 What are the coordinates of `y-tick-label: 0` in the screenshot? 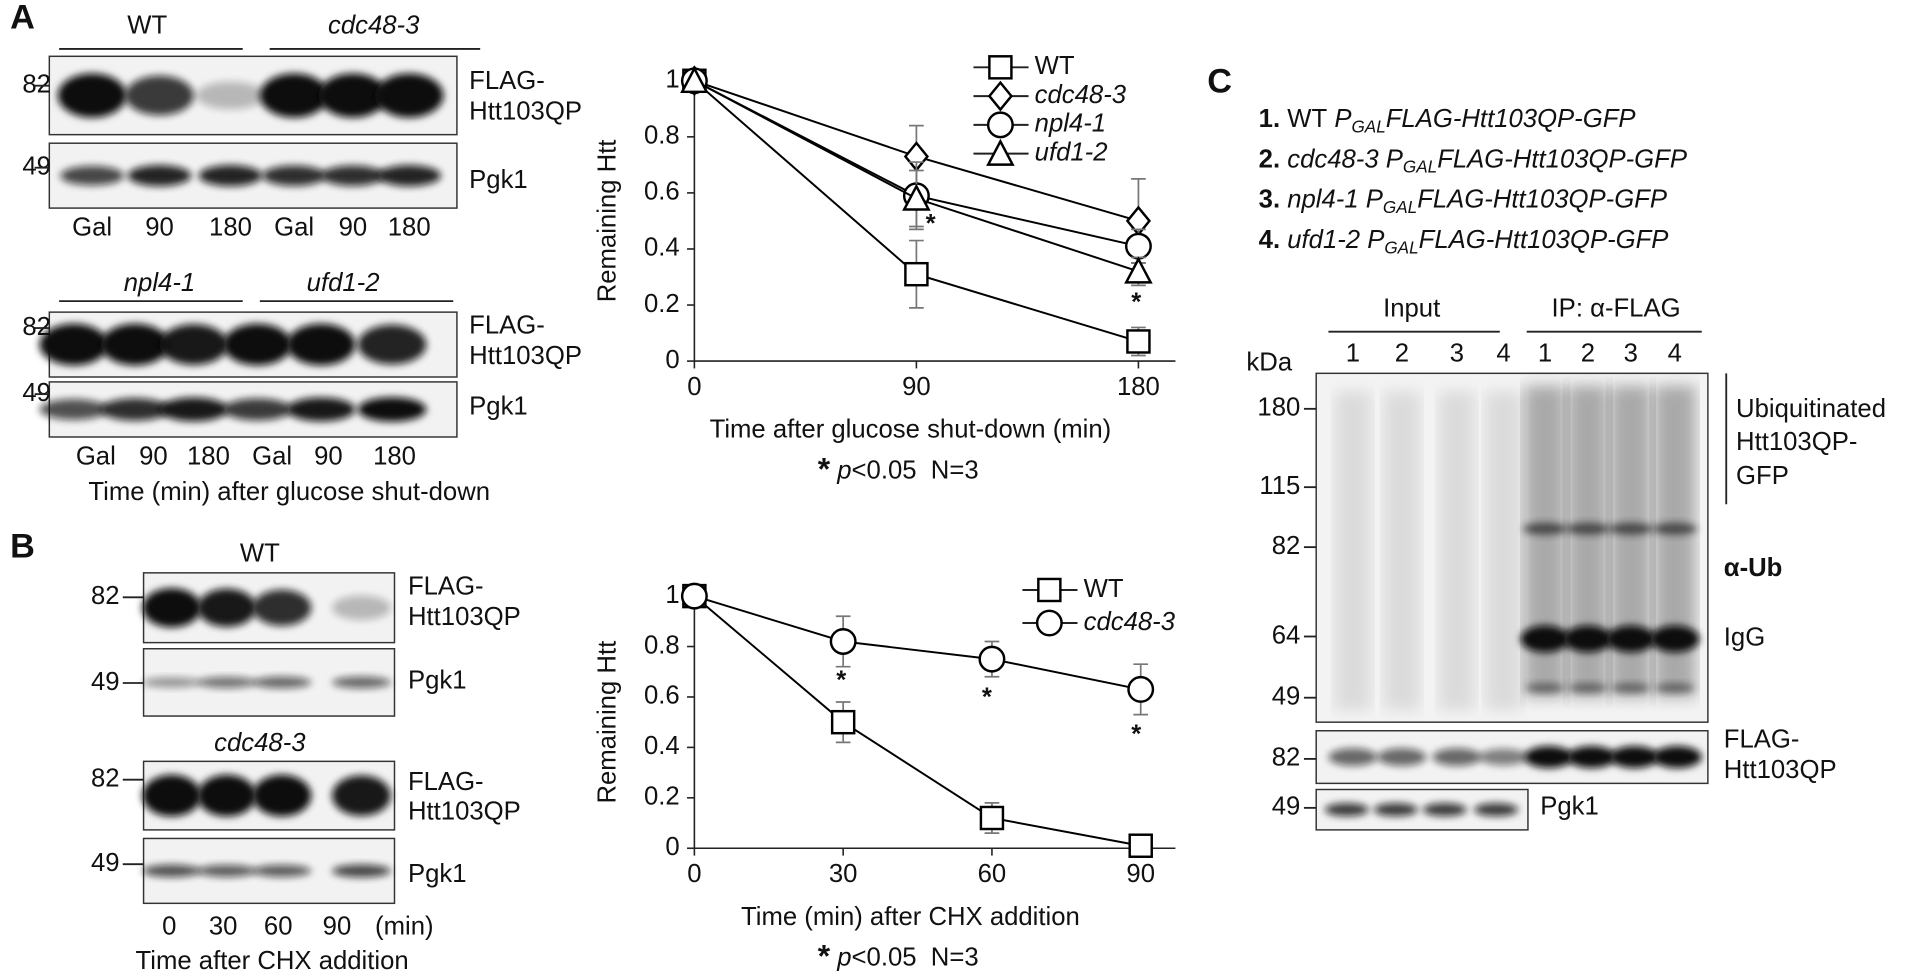 It's located at (672, 360).